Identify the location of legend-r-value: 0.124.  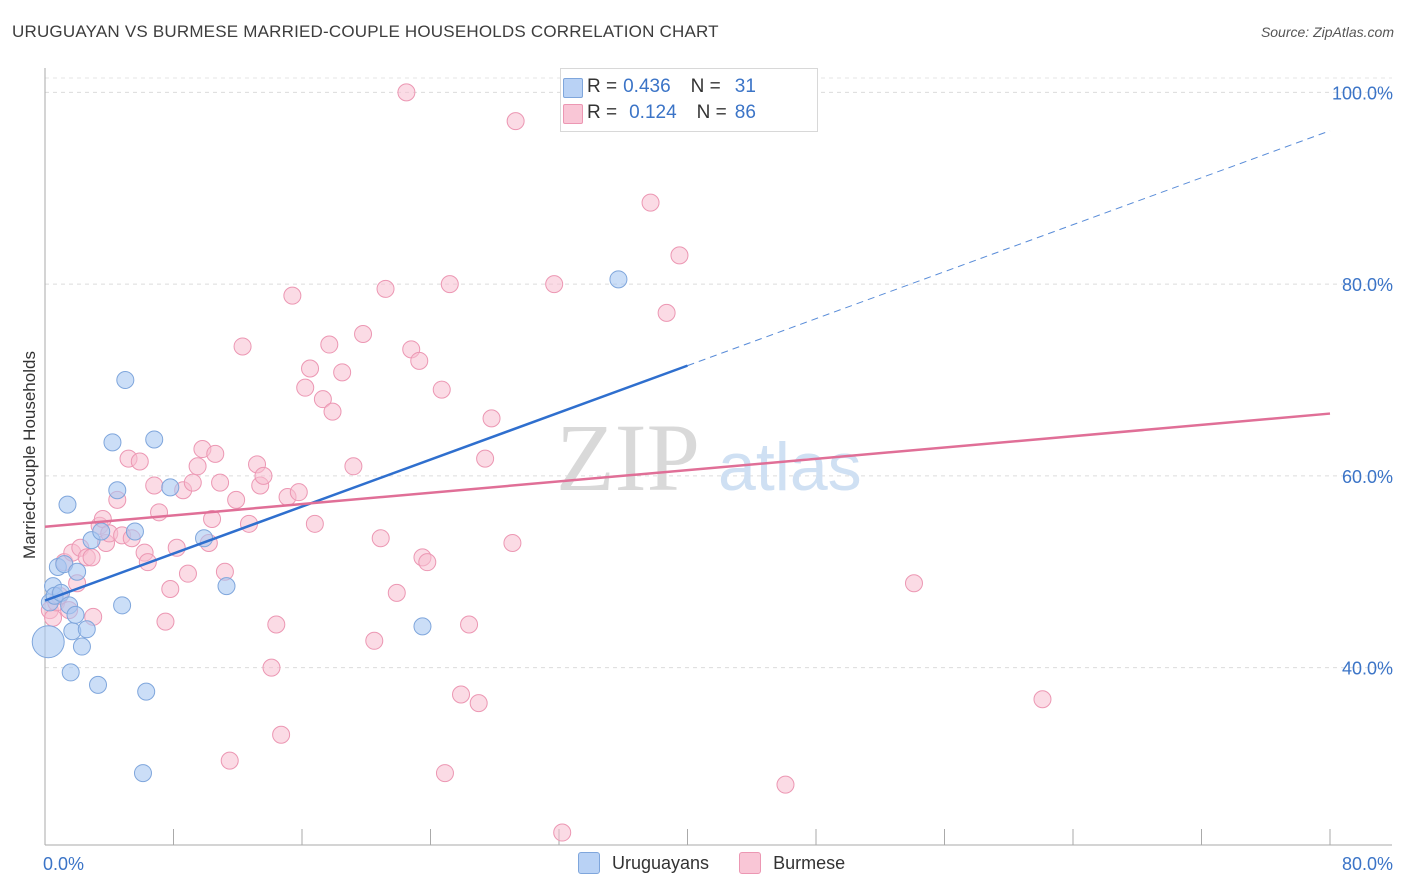
(653, 112).